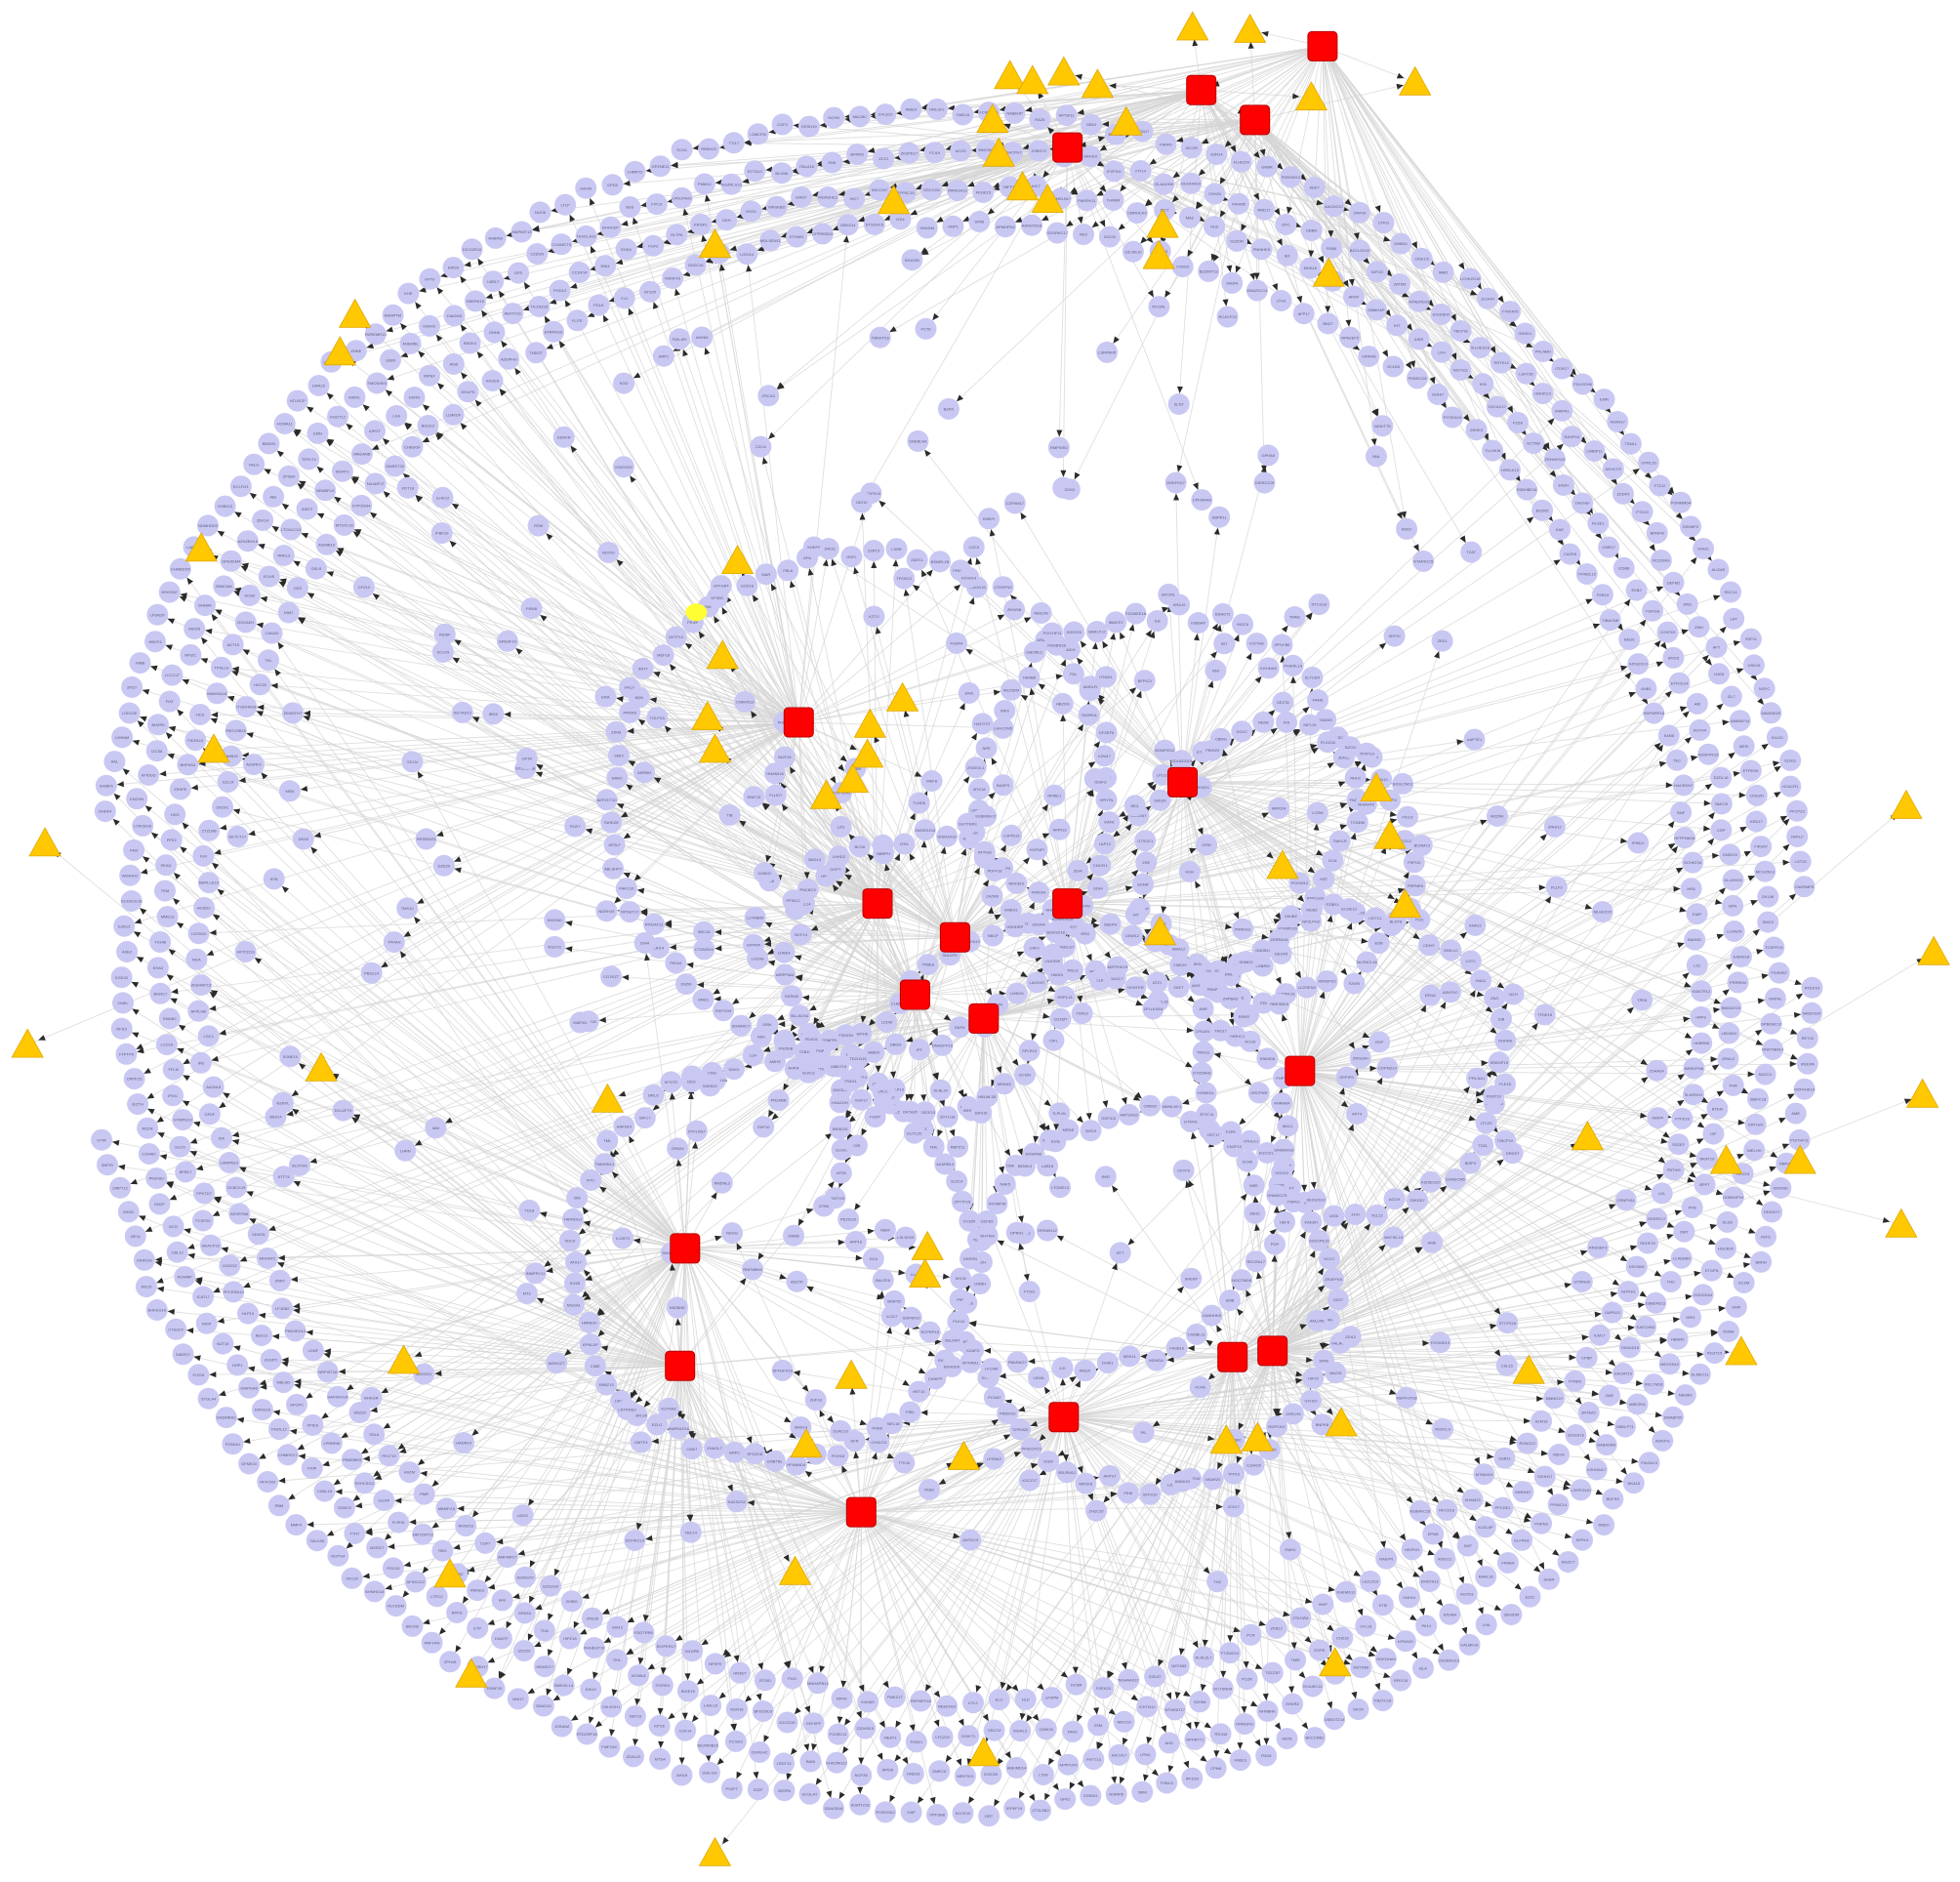 The width and height of the screenshot is (1960, 1882). Describe the element at coordinates (1401, 244) in the screenshot. I see `target-node: KMM11` at that location.